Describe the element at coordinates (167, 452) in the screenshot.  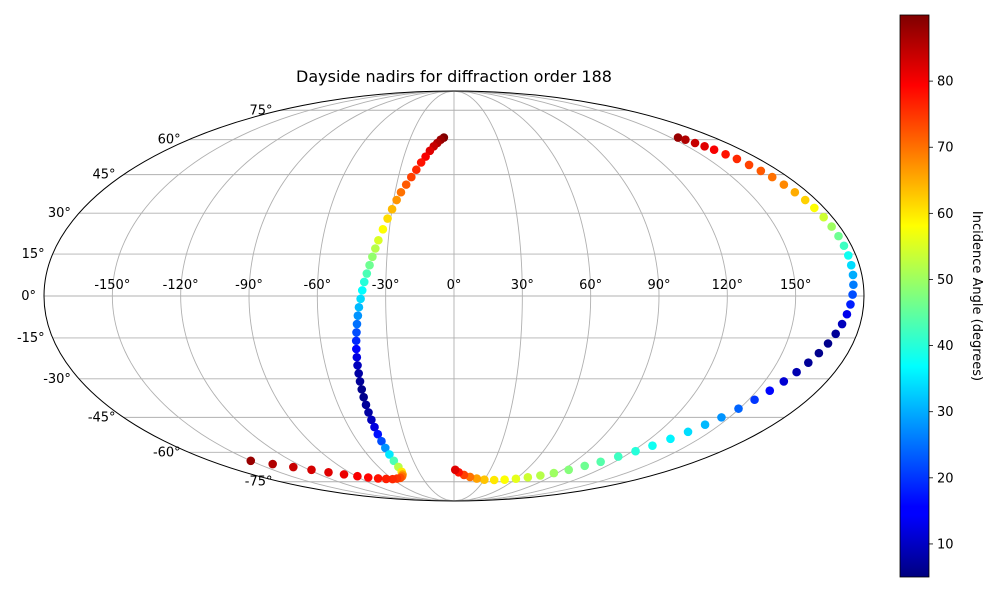
I see `lat-tick-label: -60°` at that location.